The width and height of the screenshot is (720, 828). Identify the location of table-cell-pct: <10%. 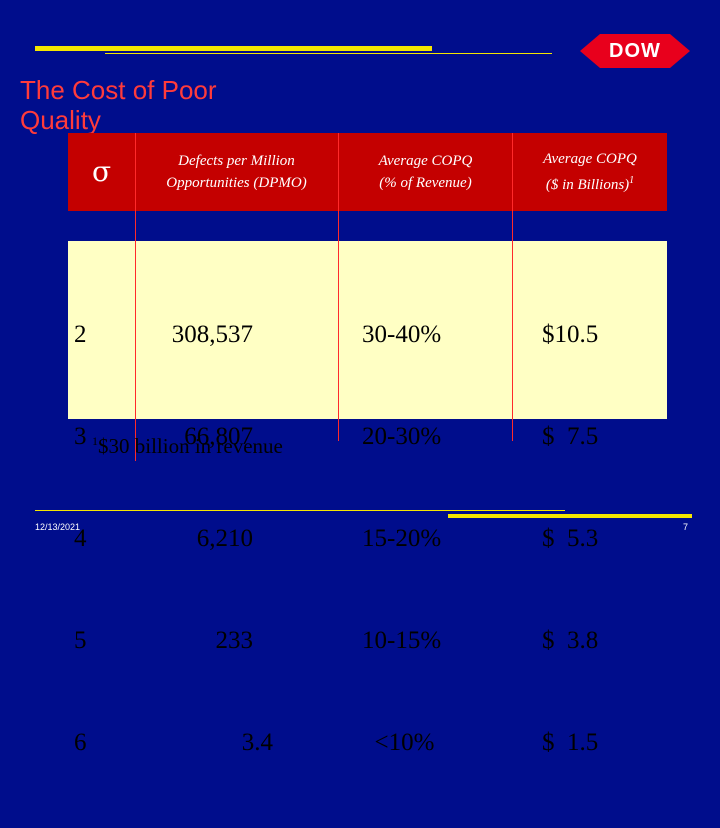
(398, 742).